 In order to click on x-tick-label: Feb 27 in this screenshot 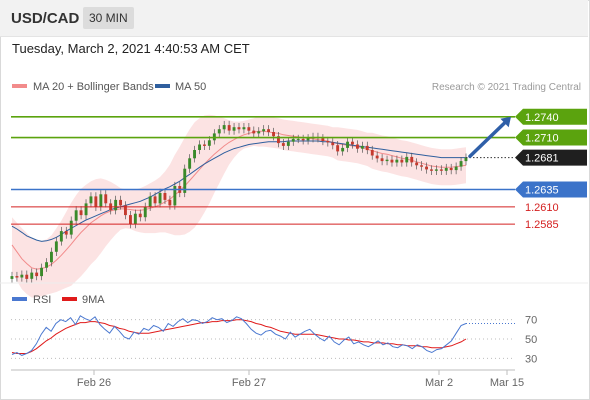, I will do `click(249, 383)`.